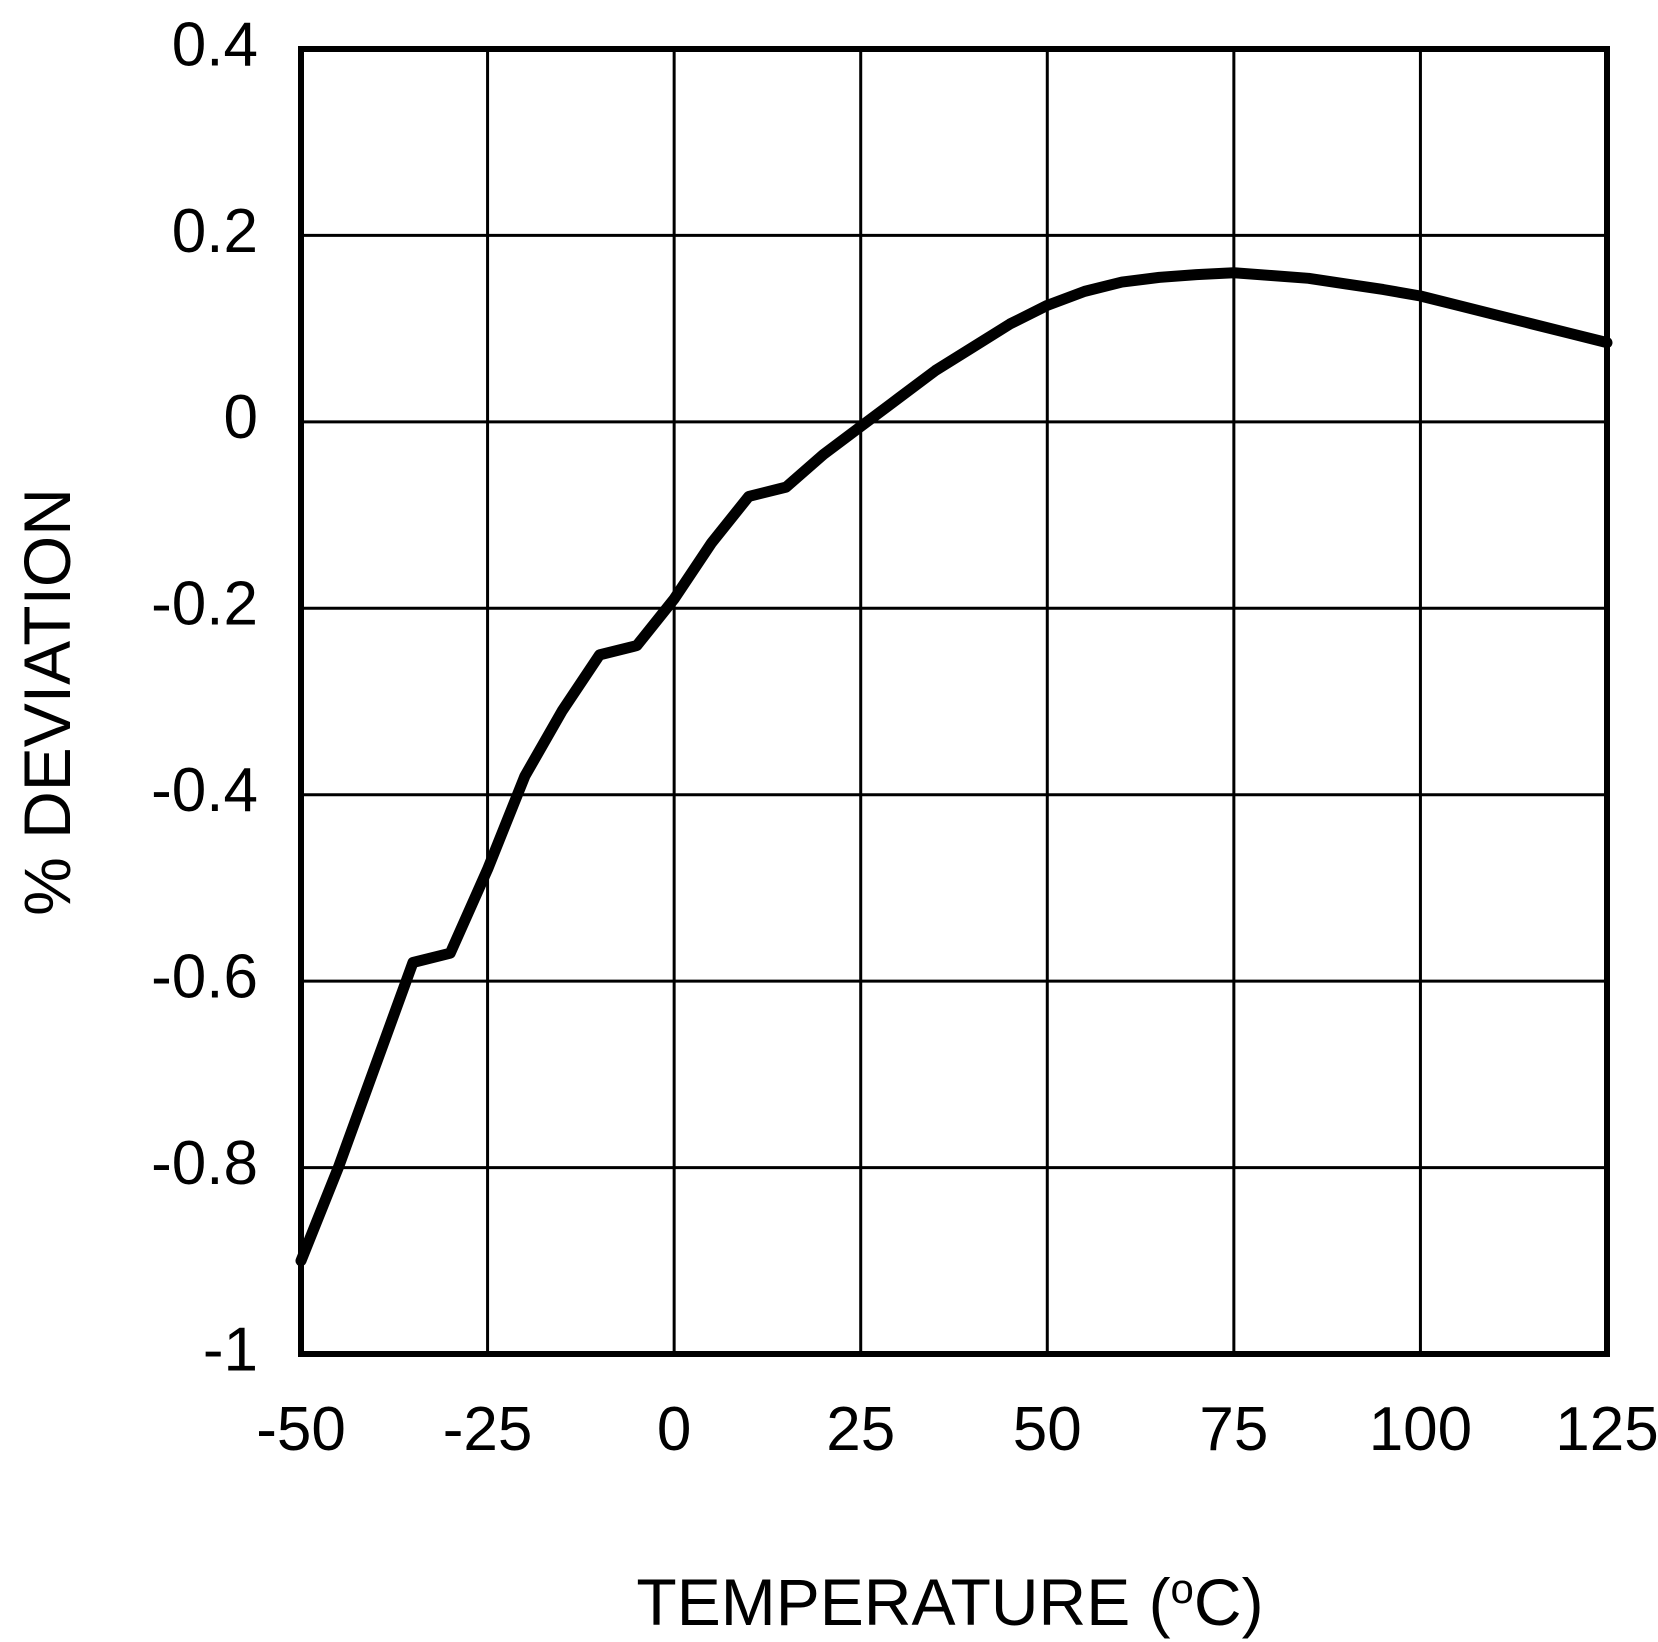 The width and height of the screenshot is (1658, 1642). Describe the element at coordinates (215, 44) in the screenshot. I see `y-tick-label: 0.4` at that location.